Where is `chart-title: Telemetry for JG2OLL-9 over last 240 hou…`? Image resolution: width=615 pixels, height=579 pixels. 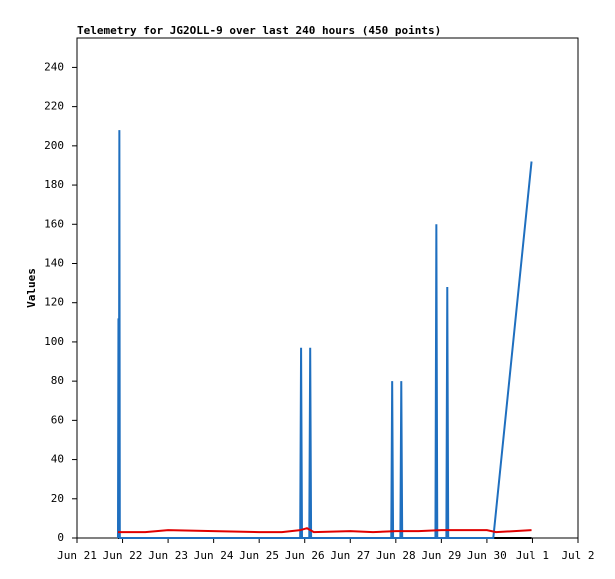 chart-title: Telemetry for JG2OLL-9 over last 240 hou… is located at coordinates (259, 30).